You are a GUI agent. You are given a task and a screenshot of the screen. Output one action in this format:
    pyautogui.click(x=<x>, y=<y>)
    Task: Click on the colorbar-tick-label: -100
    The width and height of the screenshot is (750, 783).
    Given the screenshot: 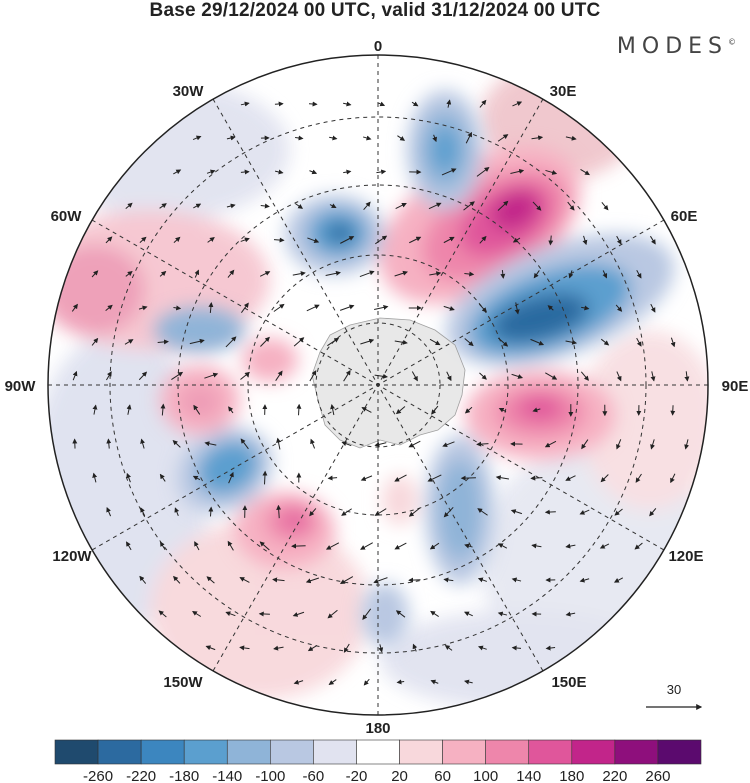 What is the action you would take?
    pyautogui.click(x=270, y=775)
    